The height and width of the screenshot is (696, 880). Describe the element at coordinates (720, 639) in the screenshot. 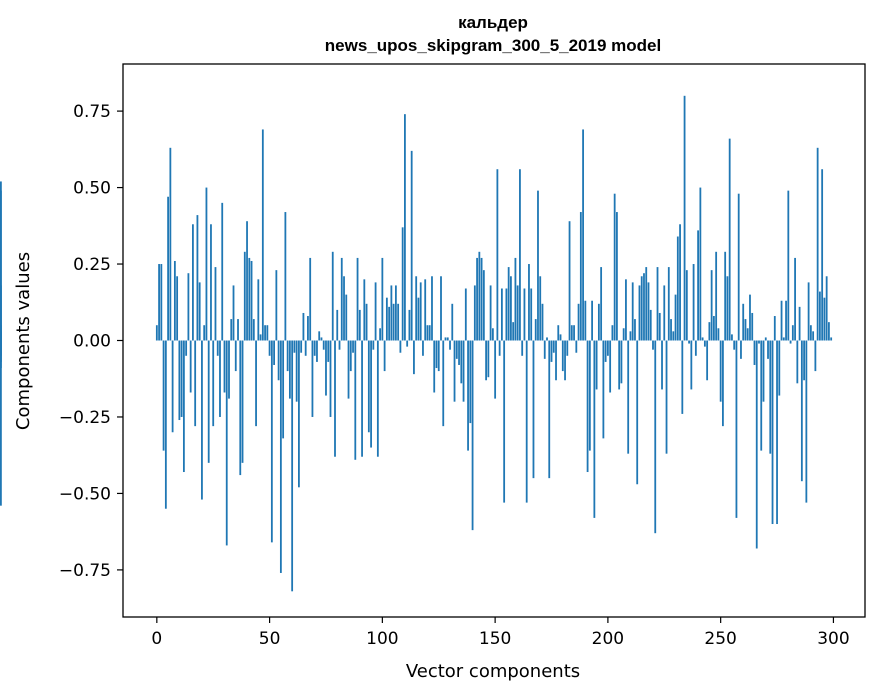

I see `x-tick-label: 250` at that location.